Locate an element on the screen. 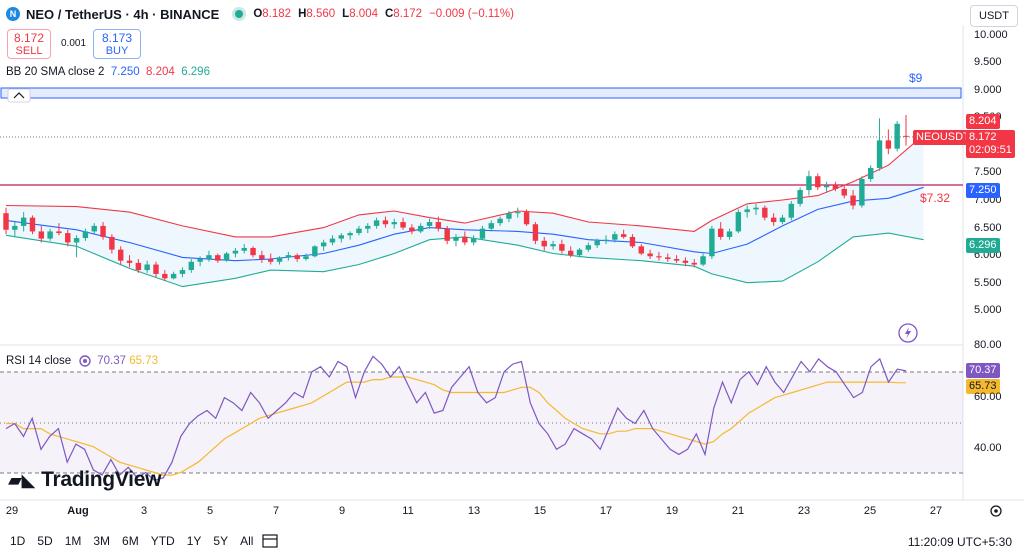 The height and width of the screenshot is (555, 1024). brand-text: TradingView is located at coordinates (101, 479).